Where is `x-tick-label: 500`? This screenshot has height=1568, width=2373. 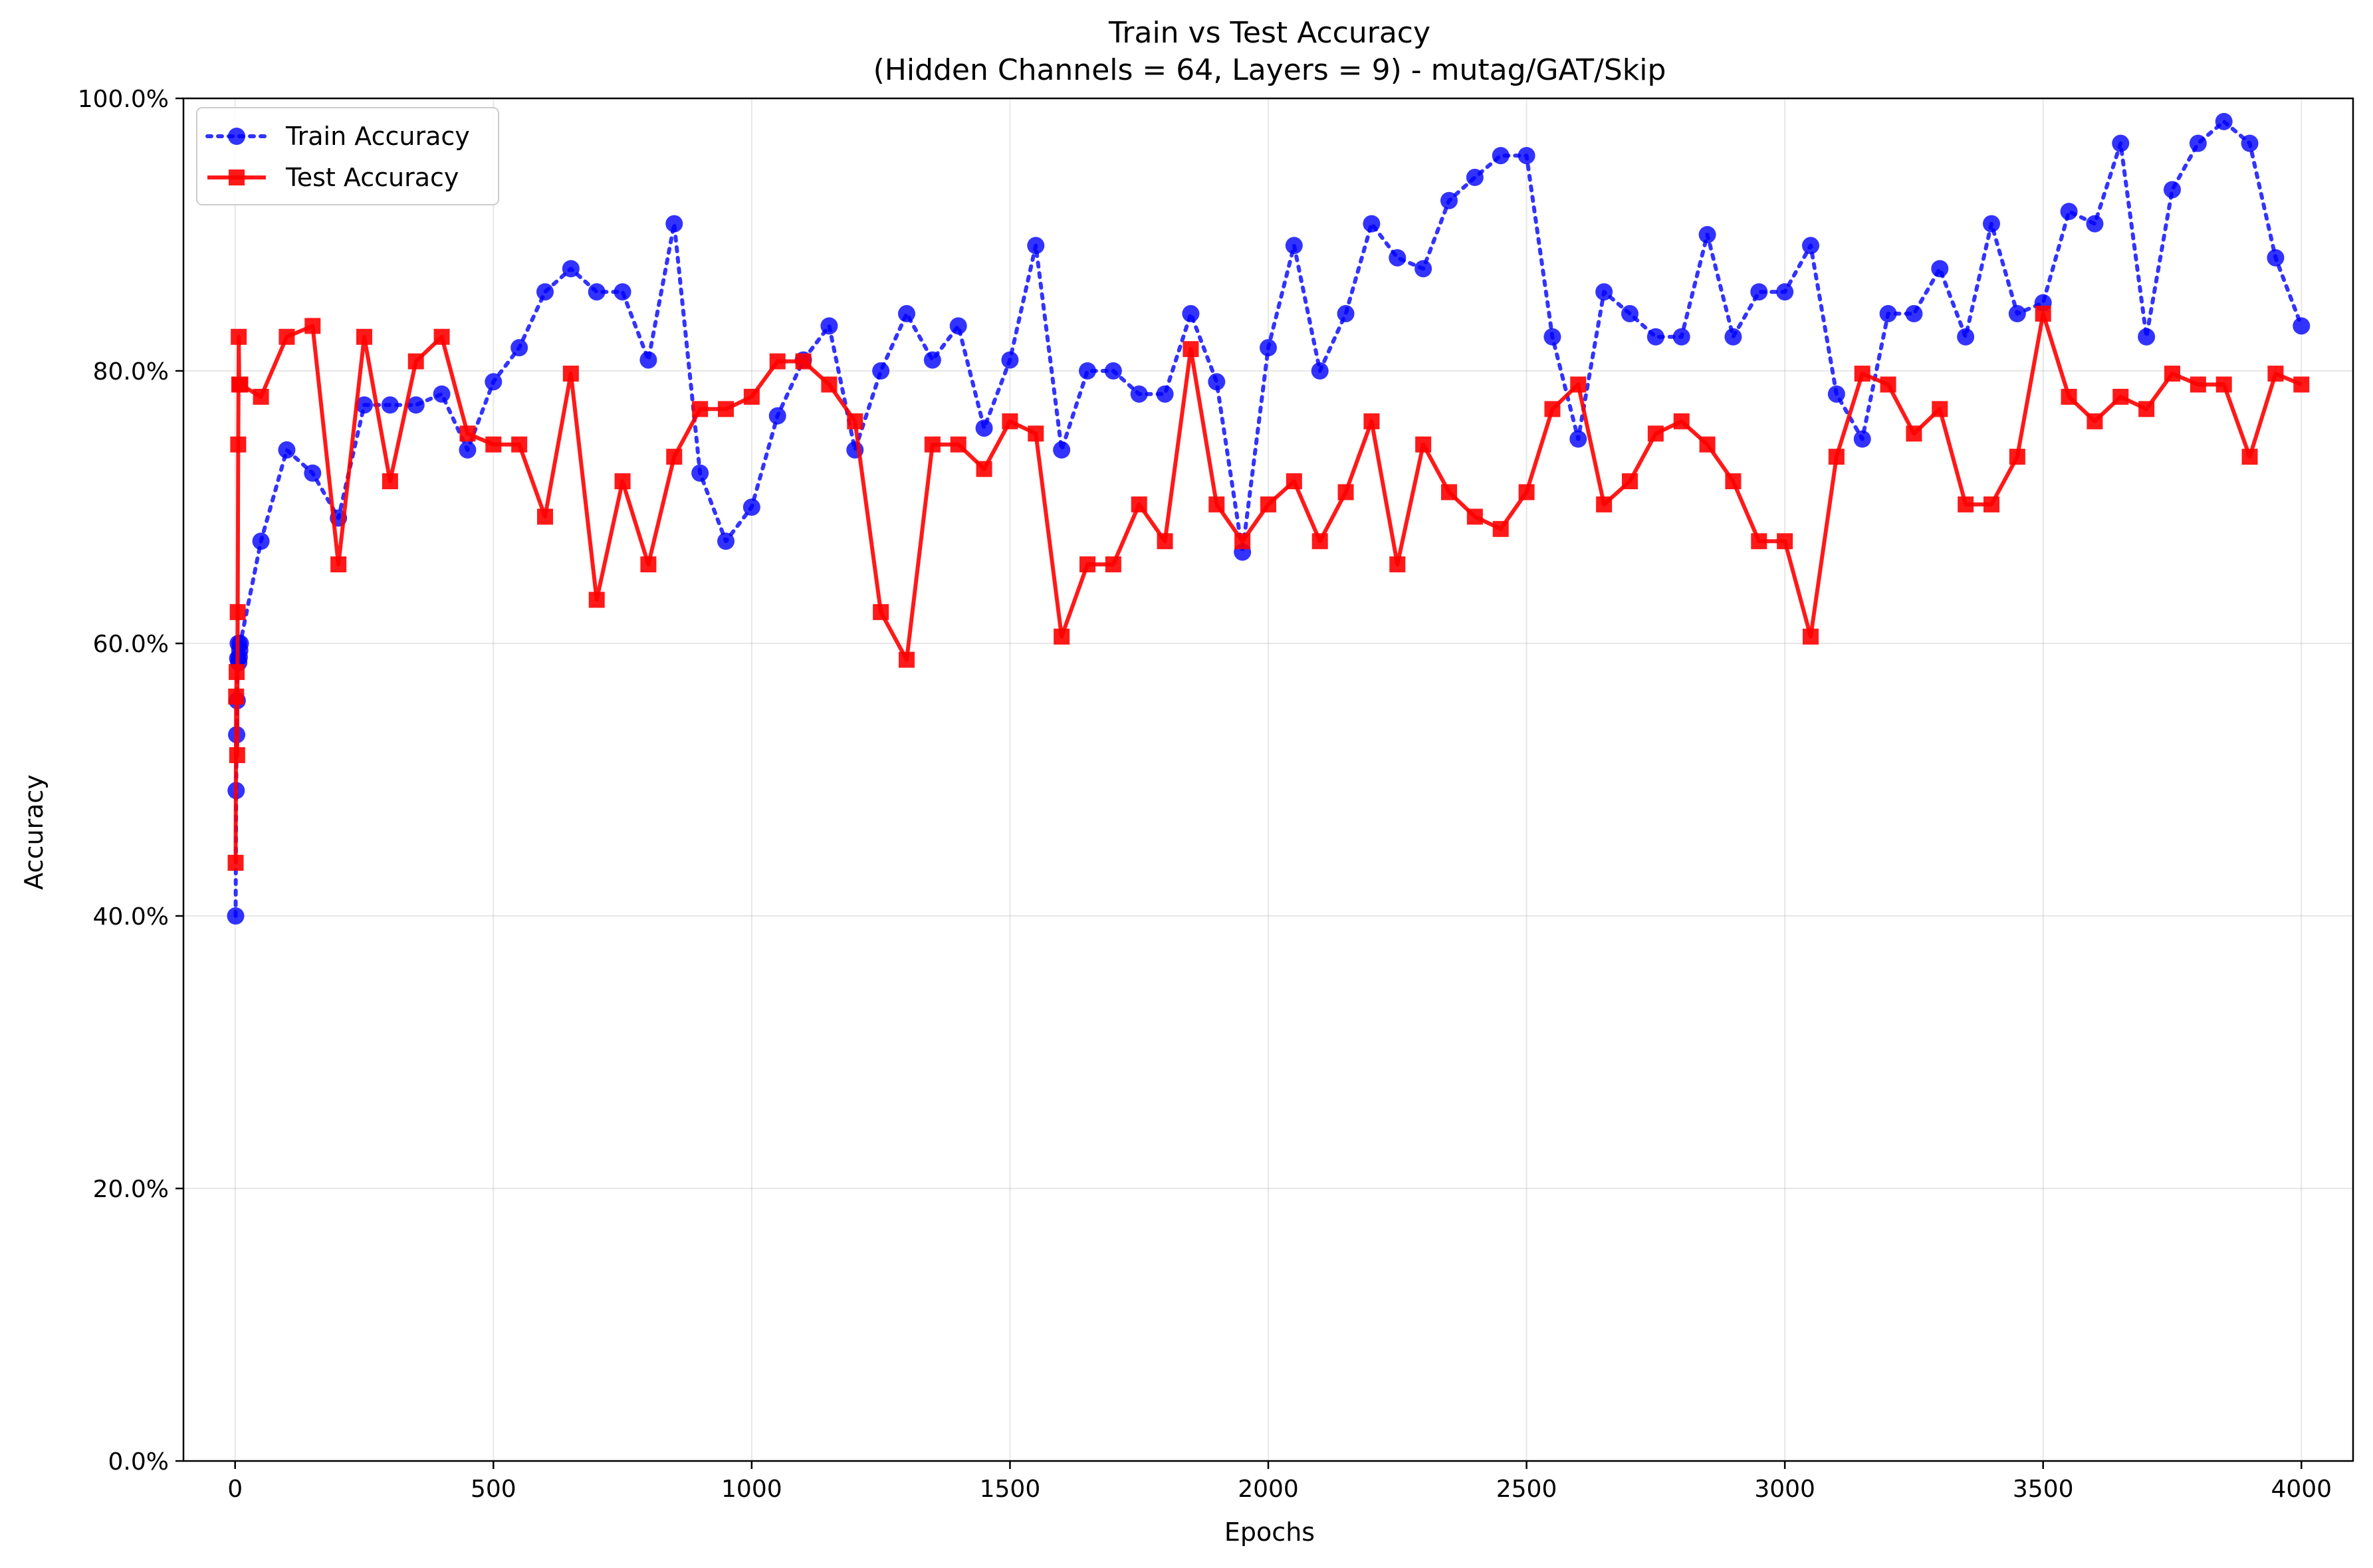 x-tick-label: 500 is located at coordinates (493, 1490).